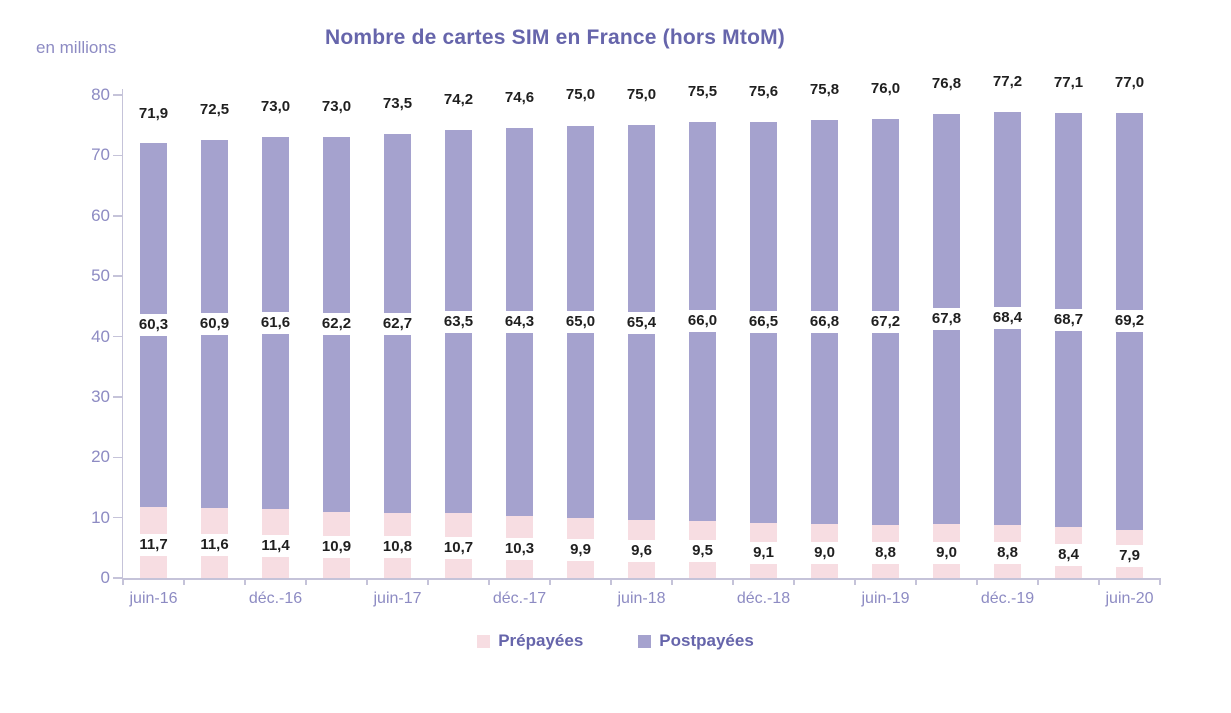 Image resolution: width=1231 pixels, height=713 pixels. What do you see at coordinates (100, 457) in the screenshot?
I see `y-tick-label: 20` at bounding box center [100, 457].